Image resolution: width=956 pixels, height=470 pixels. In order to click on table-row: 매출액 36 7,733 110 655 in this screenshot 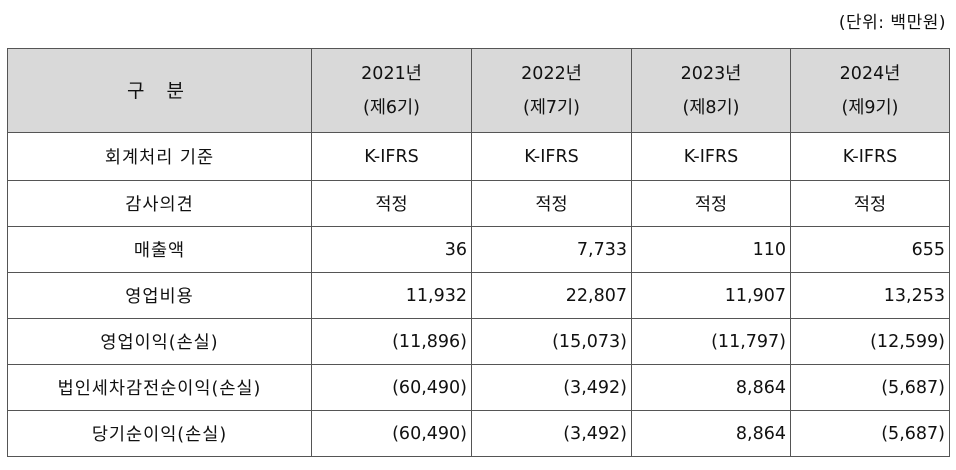, I will do `click(478, 249)`.